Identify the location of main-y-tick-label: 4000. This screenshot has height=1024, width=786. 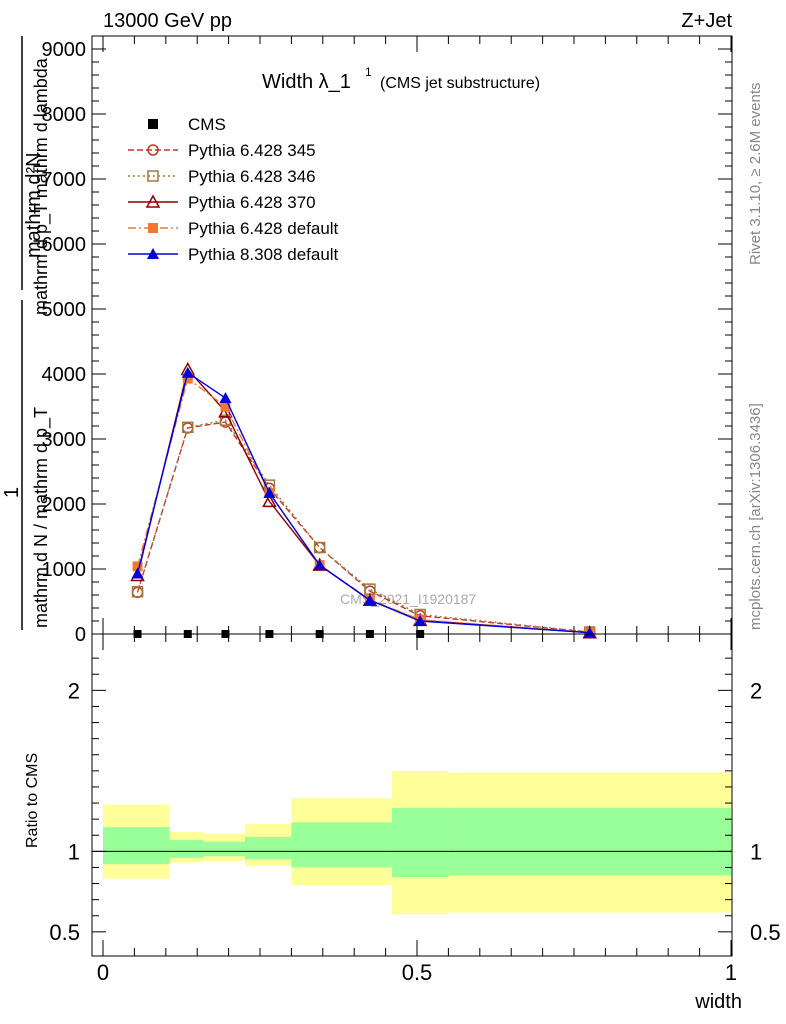
(64, 375).